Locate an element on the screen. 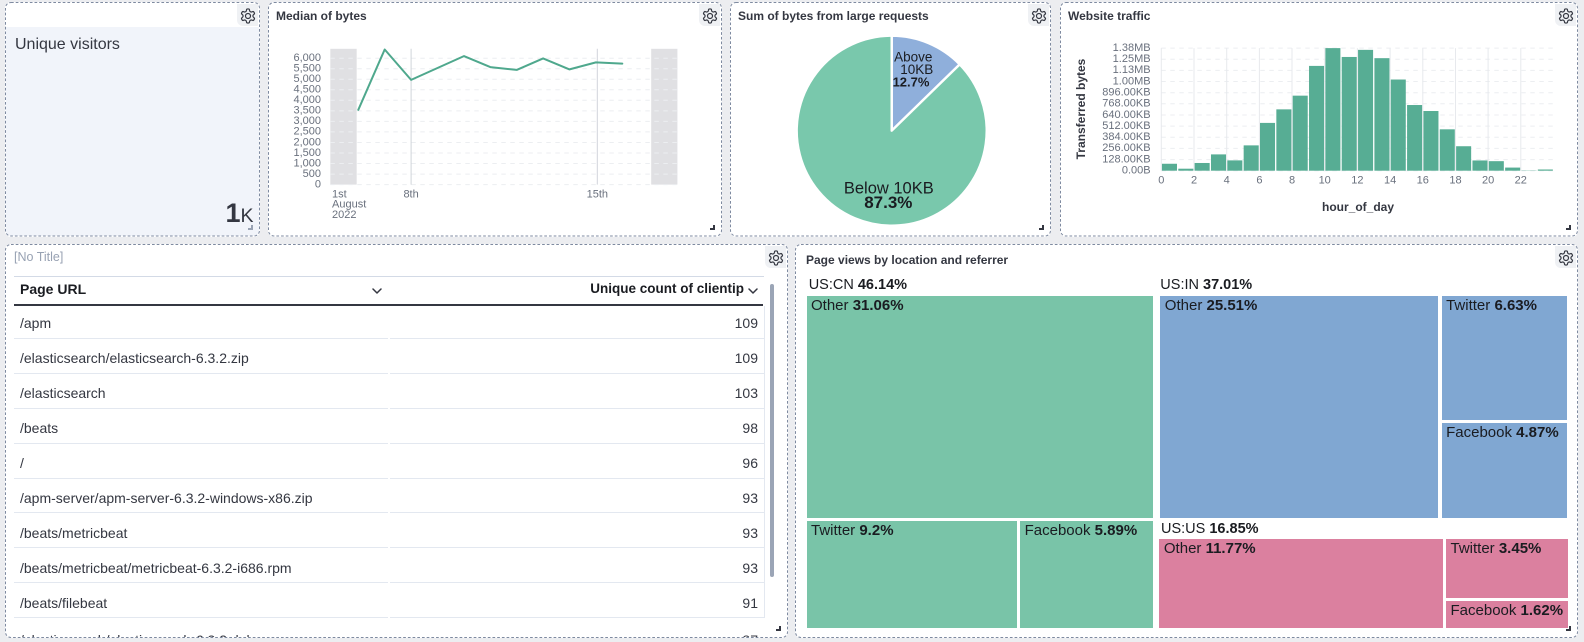 This screenshot has height=642, width=1584. svg-text: 2,500 is located at coordinates (307, 132).